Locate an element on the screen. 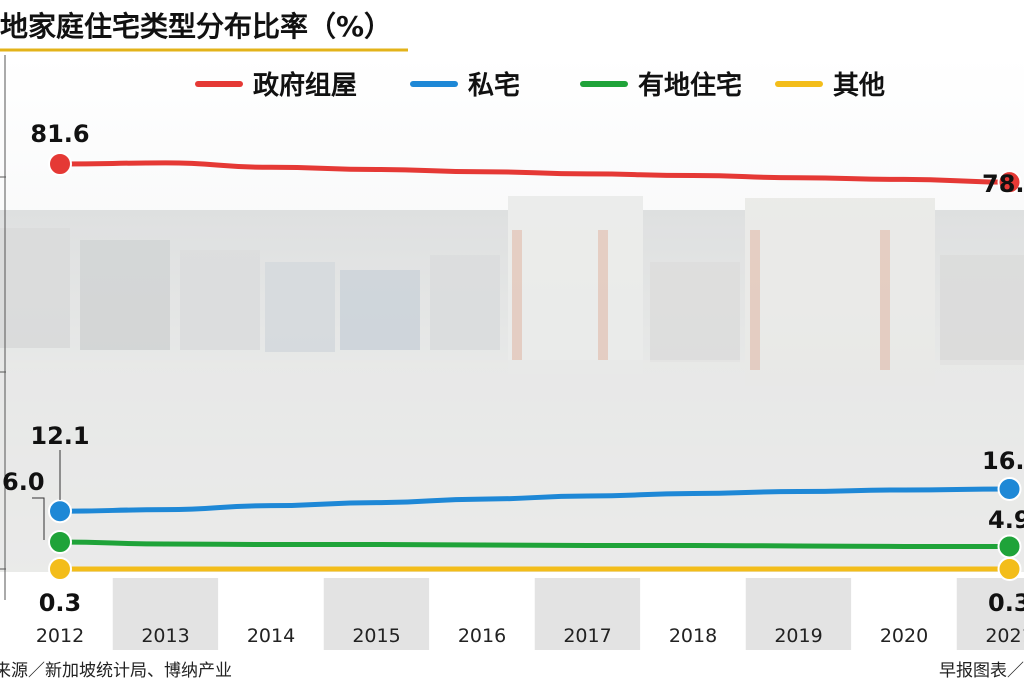 The image size is (1024, 682). x-band-2018 is located at coordinates (693, 614).